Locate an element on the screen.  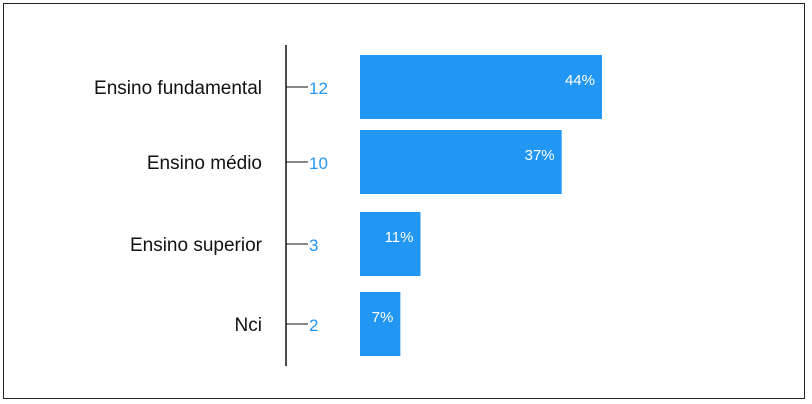
count-label: 12 is located at coordinates (318, 88).